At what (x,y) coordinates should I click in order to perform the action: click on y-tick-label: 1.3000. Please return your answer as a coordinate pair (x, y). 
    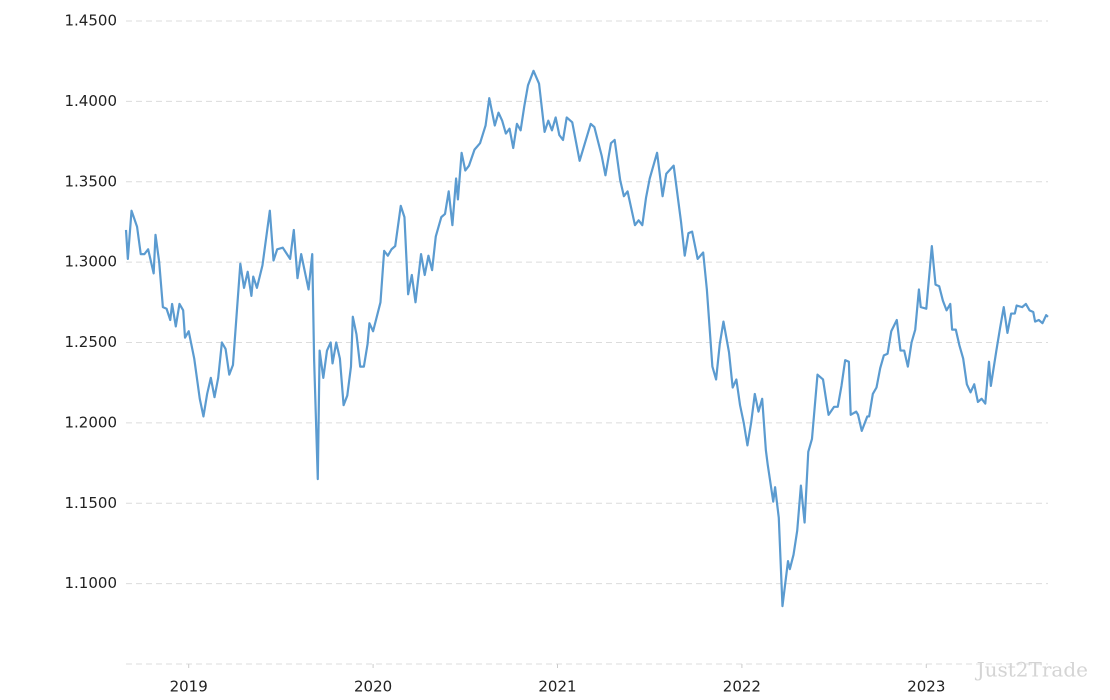
    Looking at the image, I should click on (91, 262).